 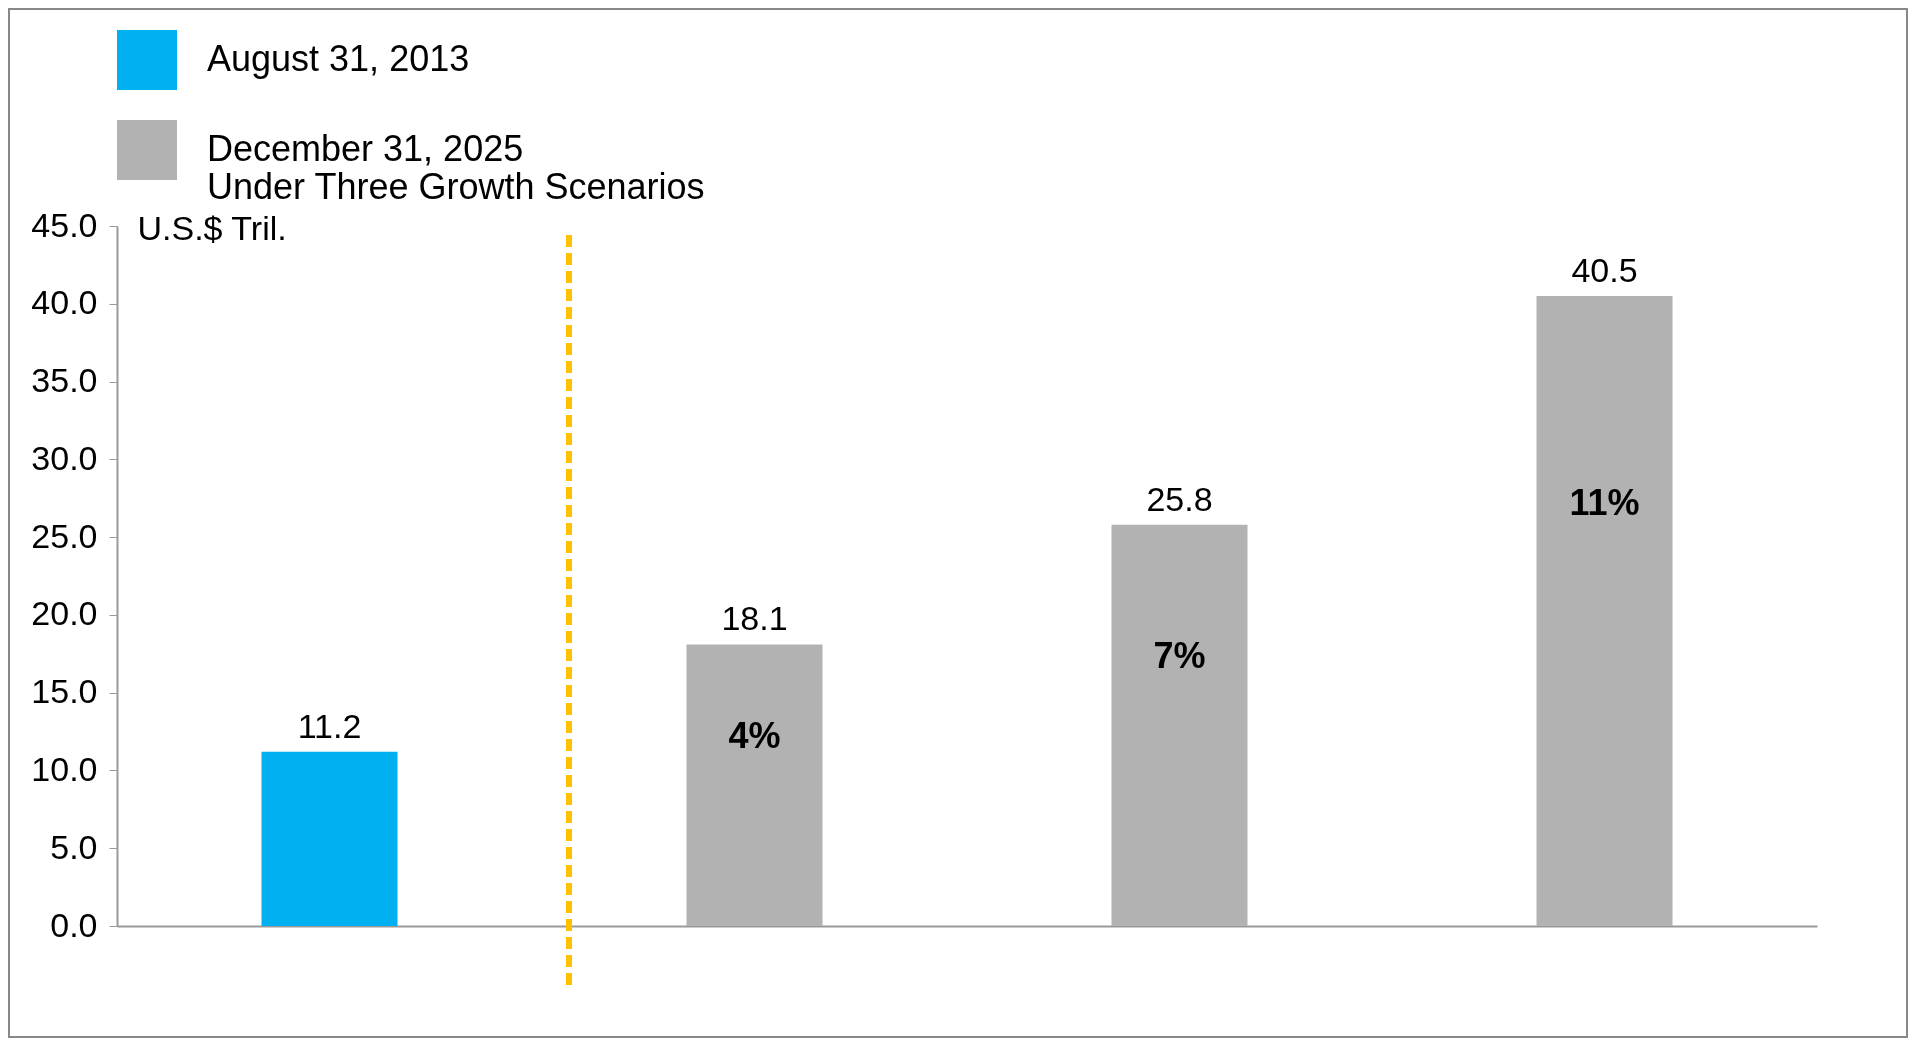 What do you see at coordinates (1604, 270) in the screenshot?
I see `data-label: 40.5` at bounding box center [1604, 270].